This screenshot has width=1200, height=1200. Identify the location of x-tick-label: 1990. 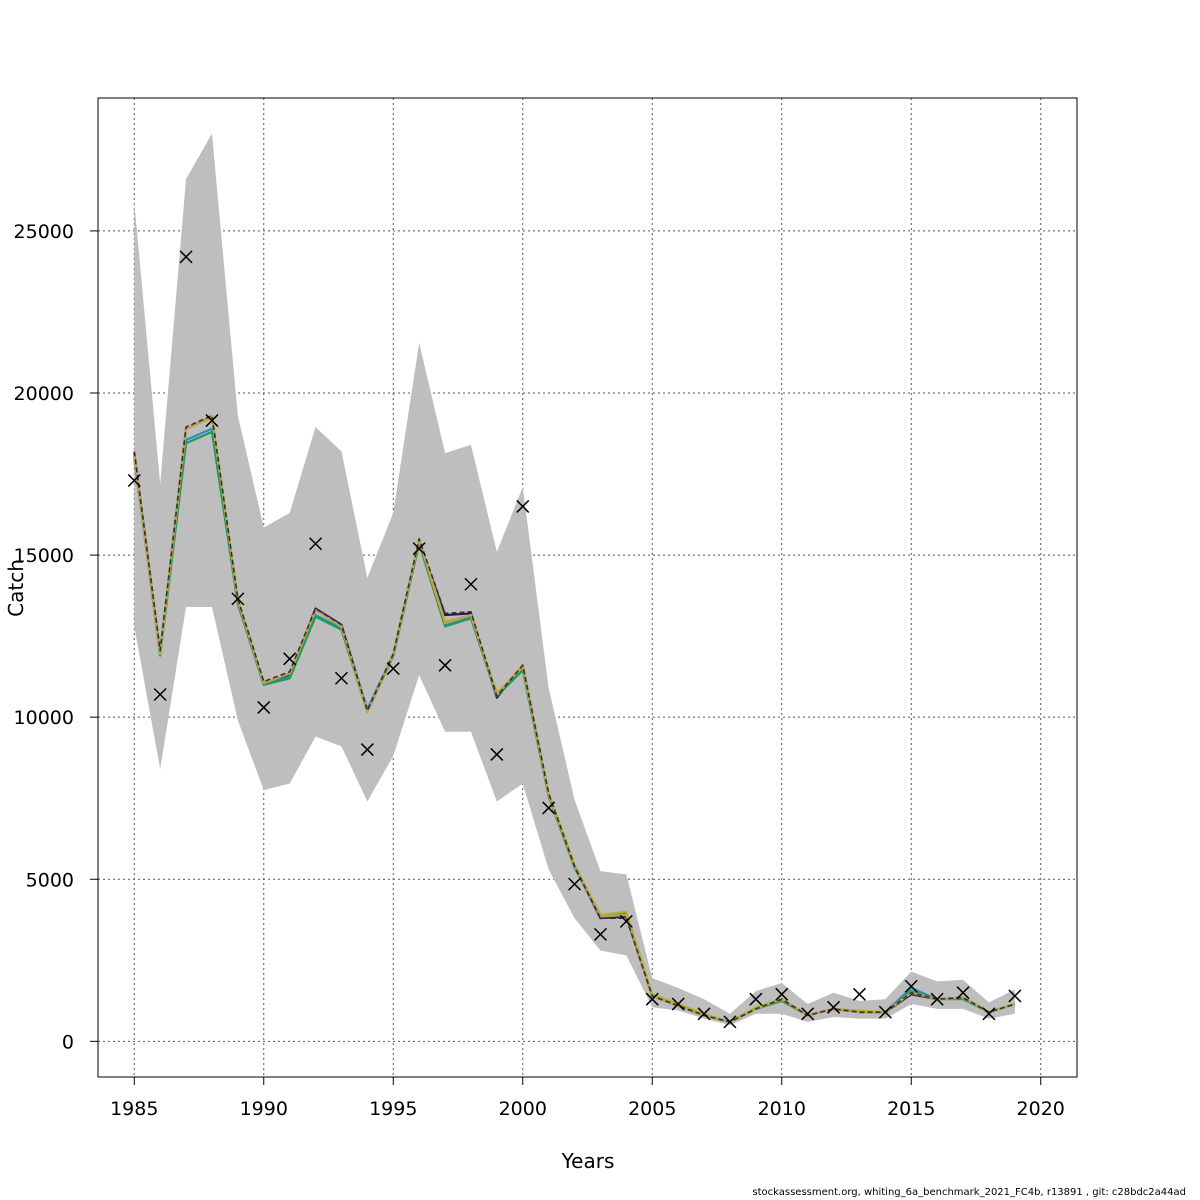
(264, 1109).